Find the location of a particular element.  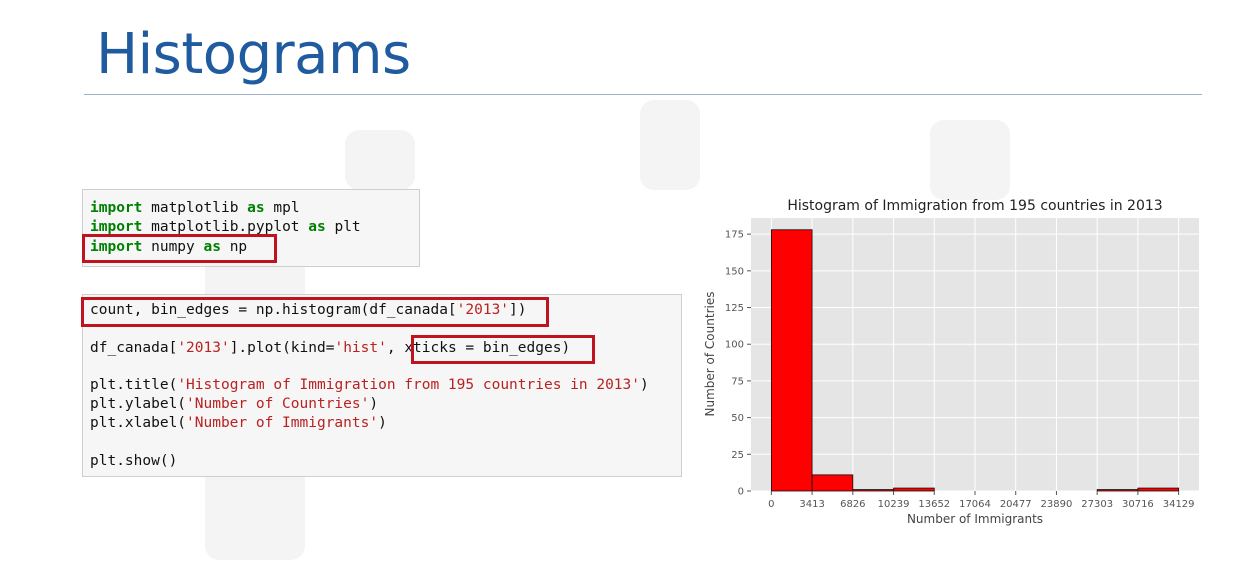

x-tick-label: 20477 is located at coordinates (1016, 504).